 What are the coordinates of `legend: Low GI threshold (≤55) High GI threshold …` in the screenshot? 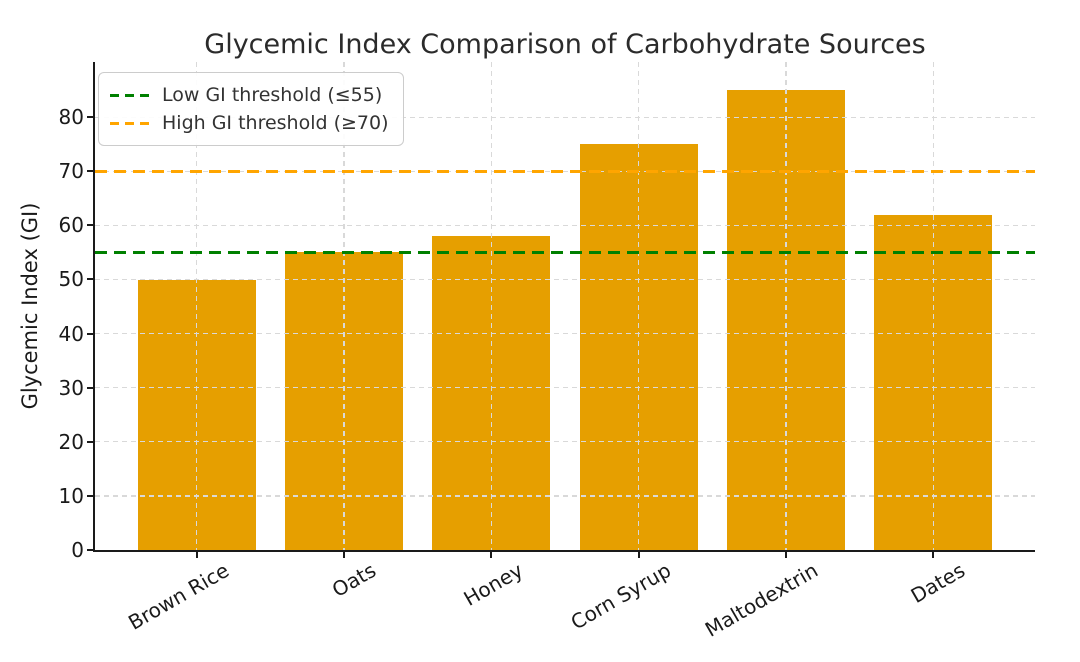 It's located at (251, 109).